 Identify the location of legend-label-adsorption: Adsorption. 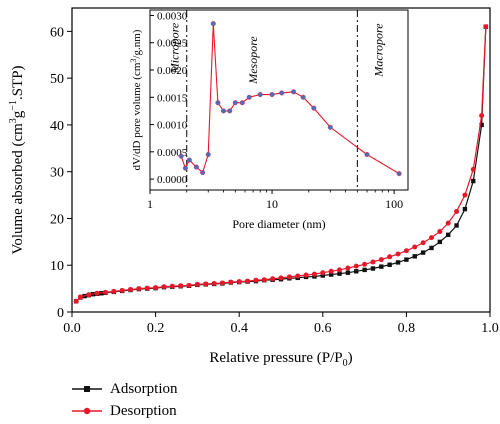
(144, 388).